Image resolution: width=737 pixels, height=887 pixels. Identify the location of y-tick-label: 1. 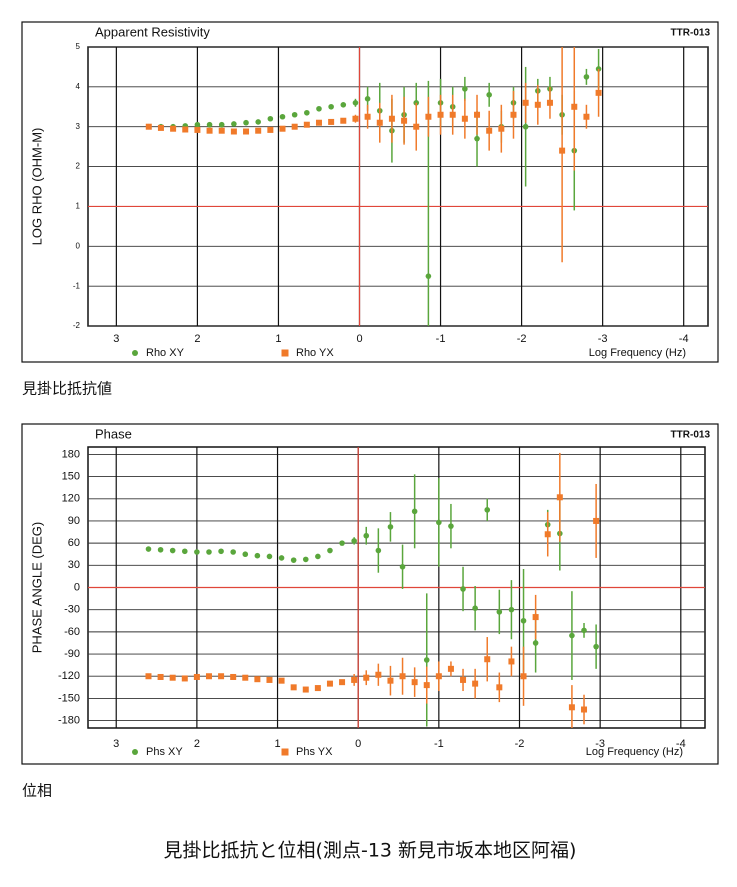
(78, 206).